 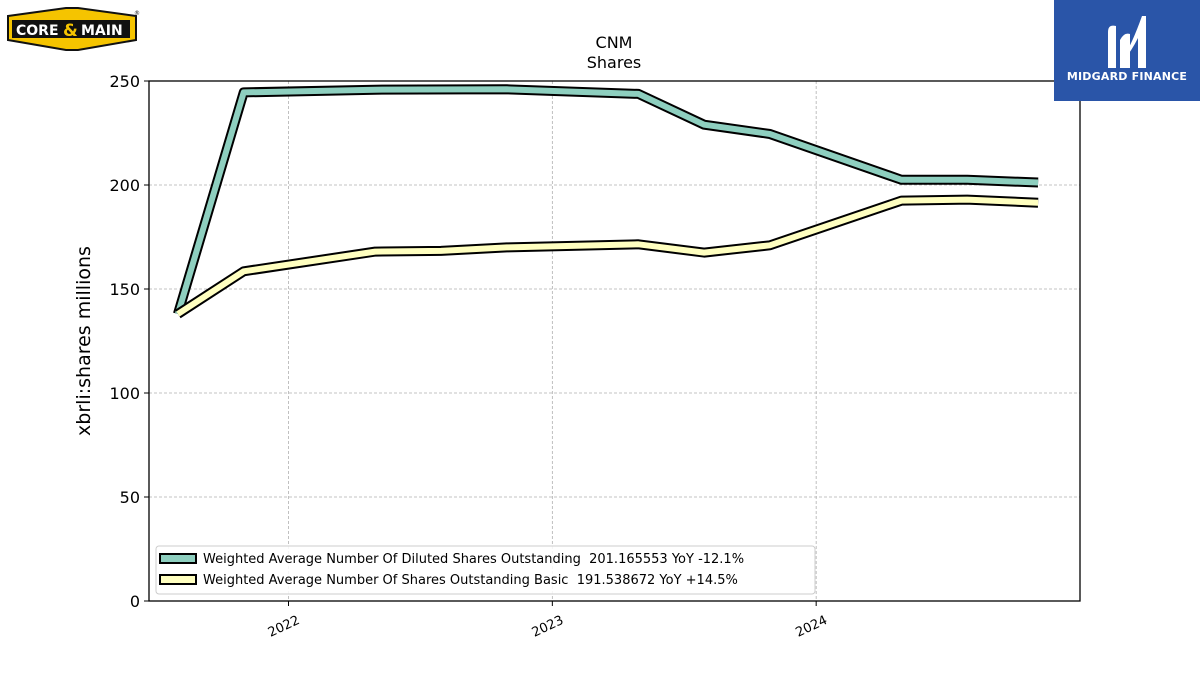 I want to click on midgard-m-icon, so click(x=1127, y=42).